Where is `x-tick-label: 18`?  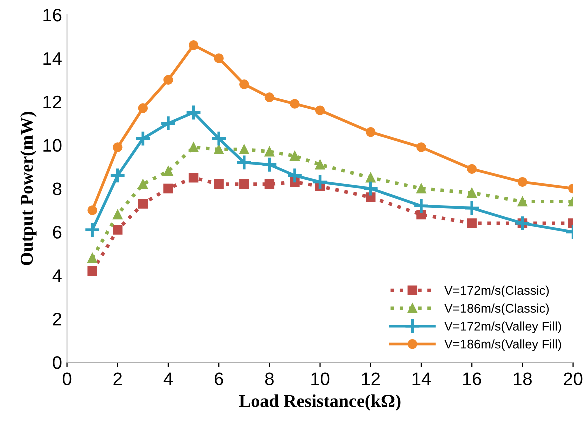 x-tick-label: 18 is located at coordinates (523, 379).